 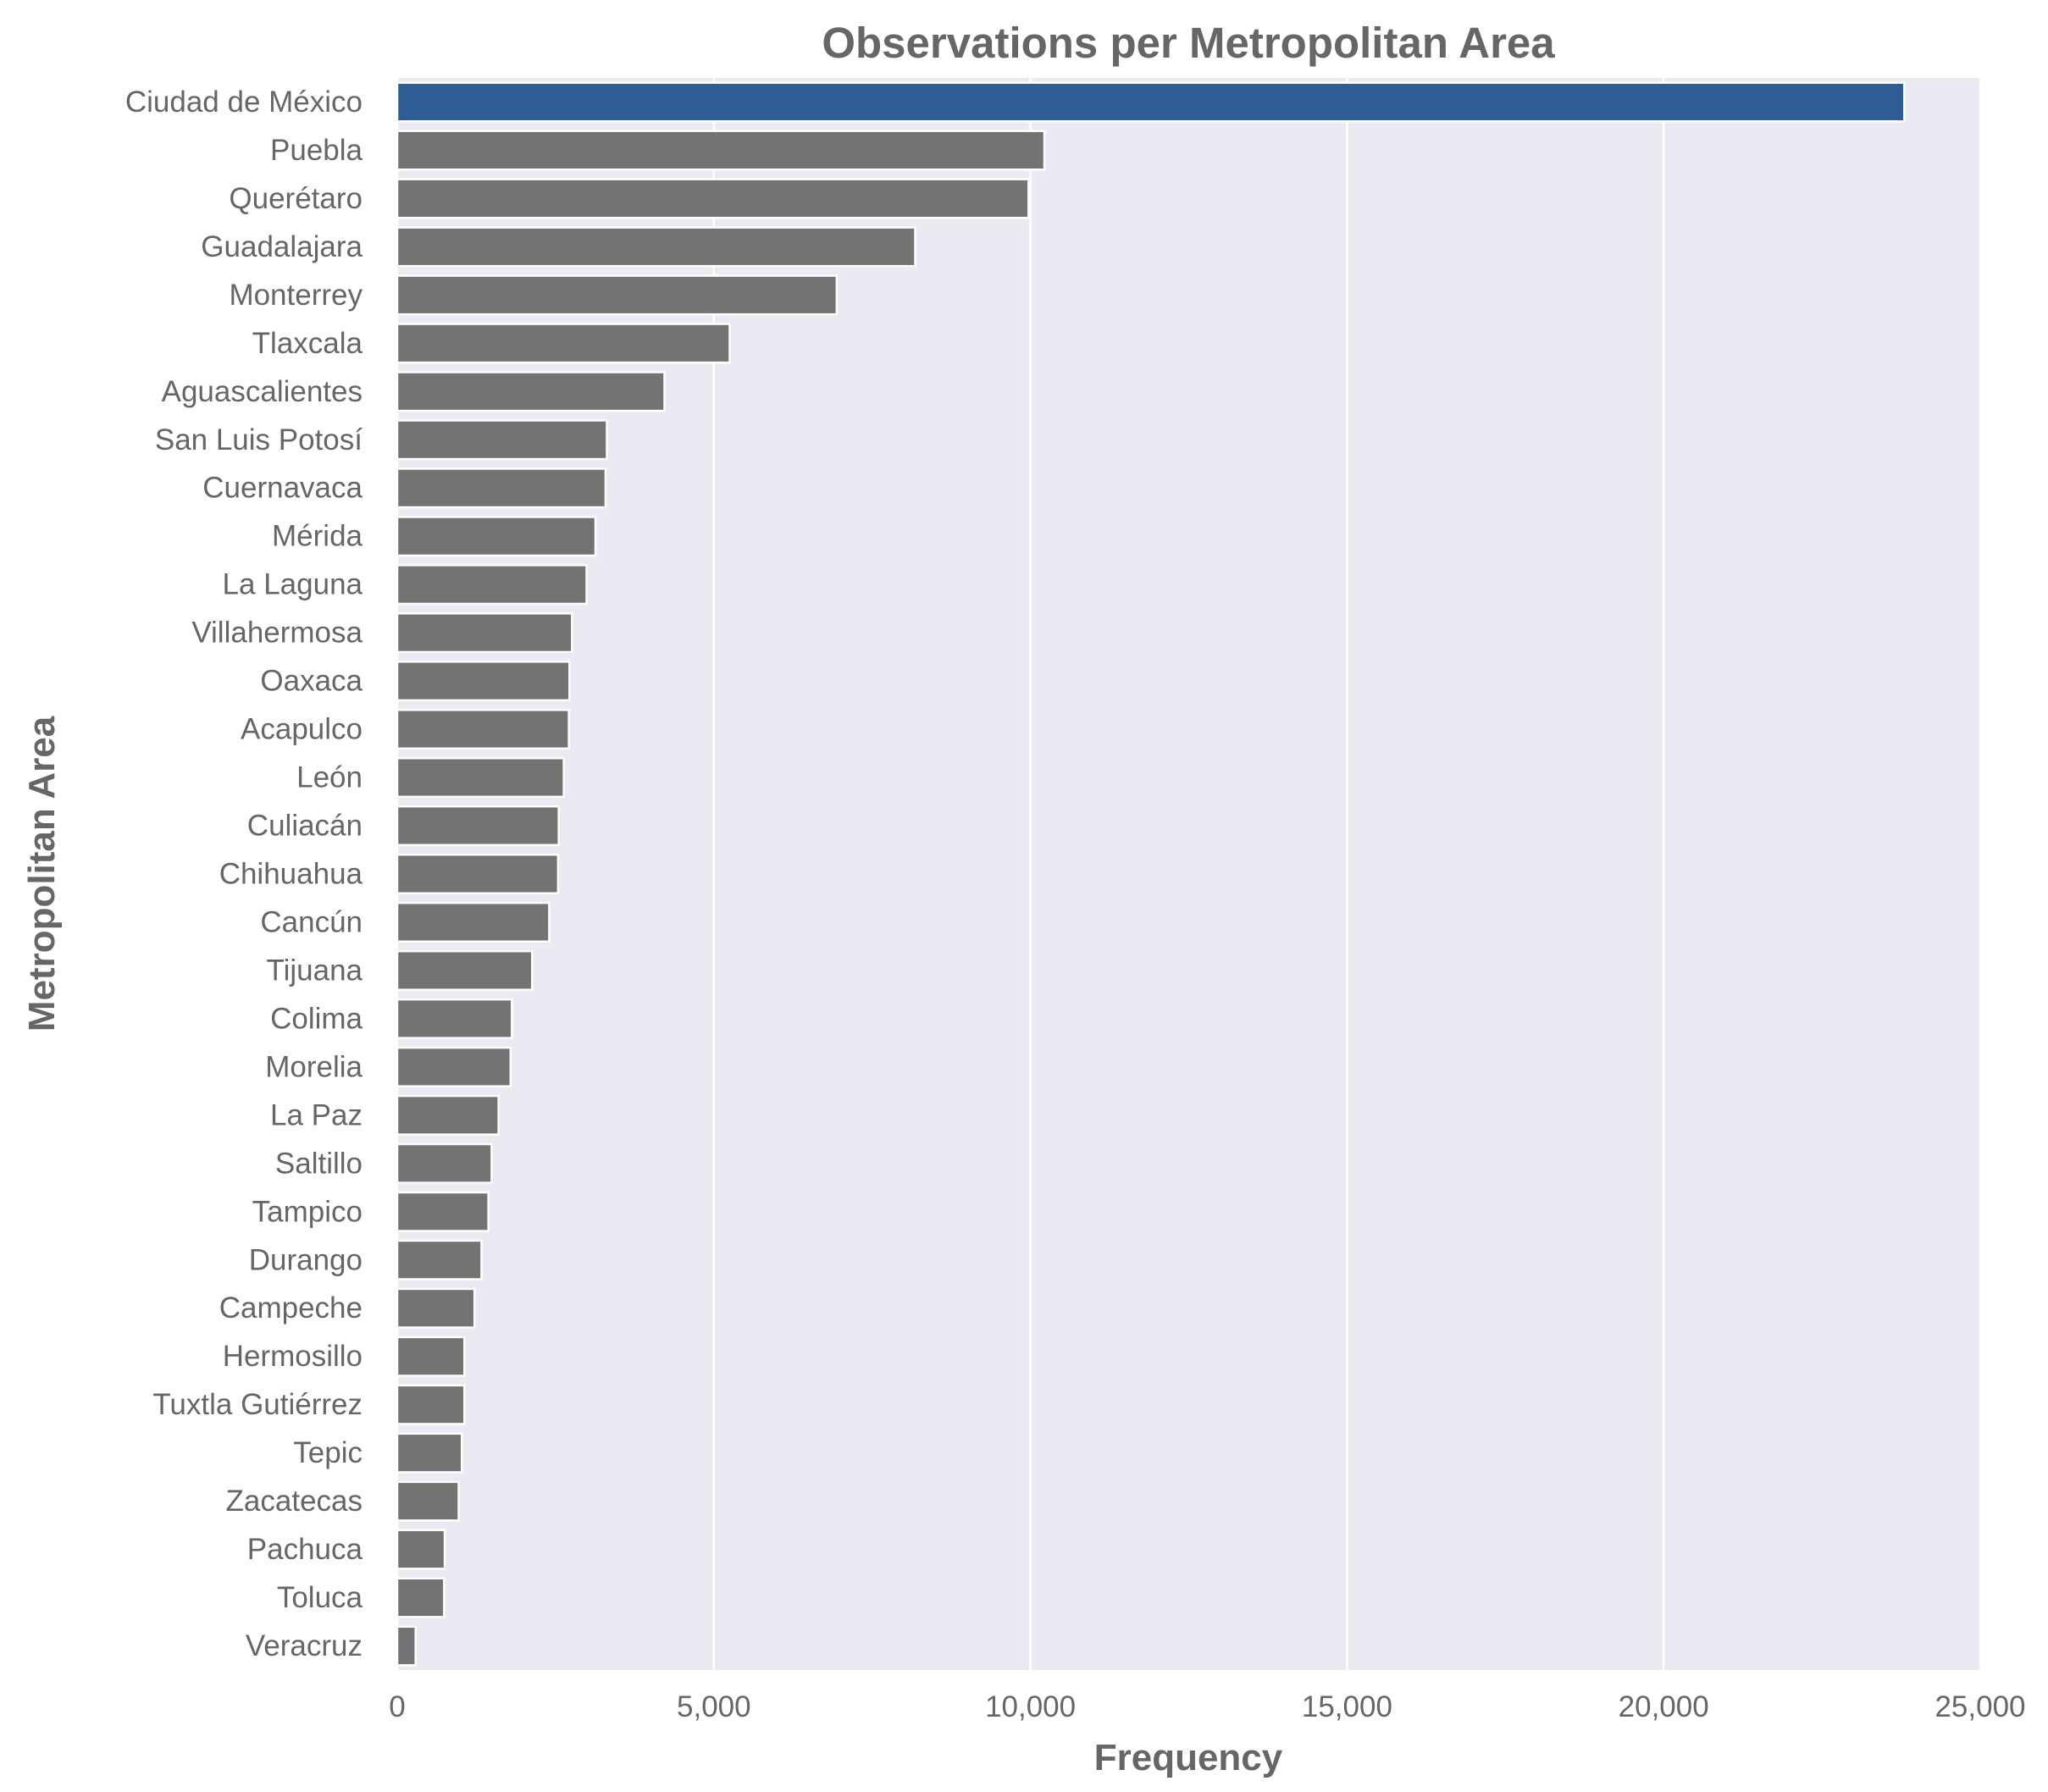 I want to click on bar-tampico, so click(x=443, y=1211).